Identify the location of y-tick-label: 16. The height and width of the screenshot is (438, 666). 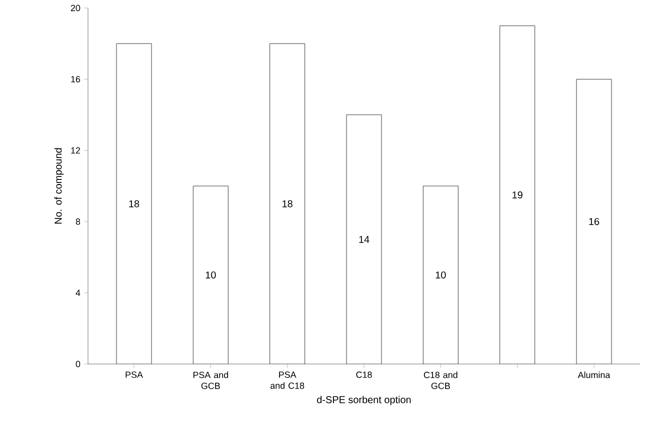
(75, 79).